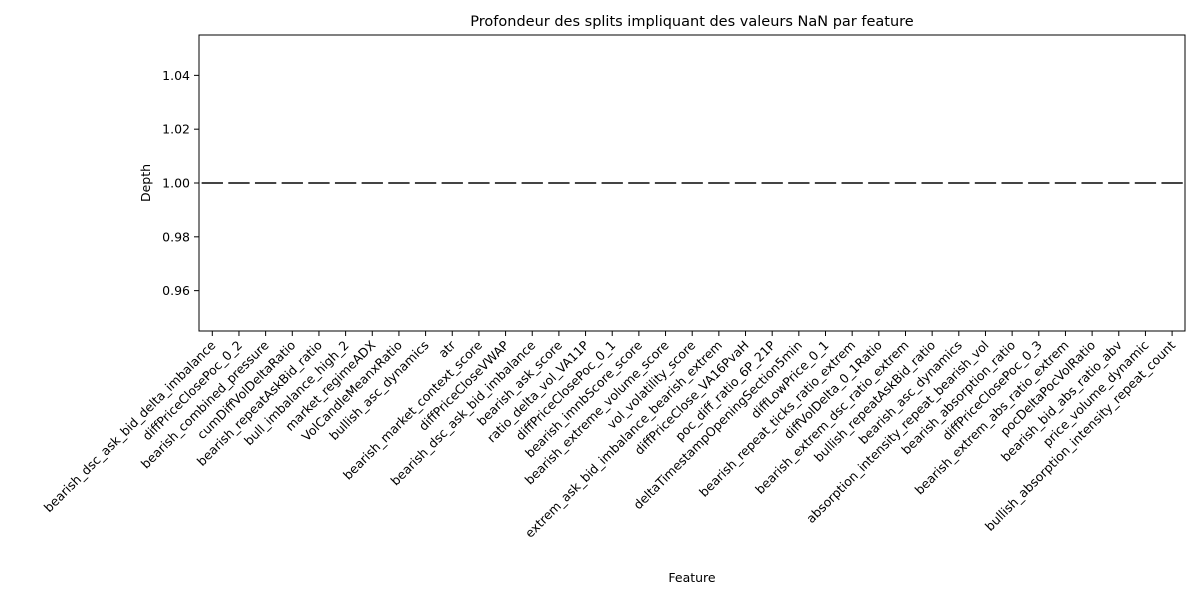 The width and height of the screenshot is (1200, 600). I want to click on x-axis-label: Feature, so click(692, 577).